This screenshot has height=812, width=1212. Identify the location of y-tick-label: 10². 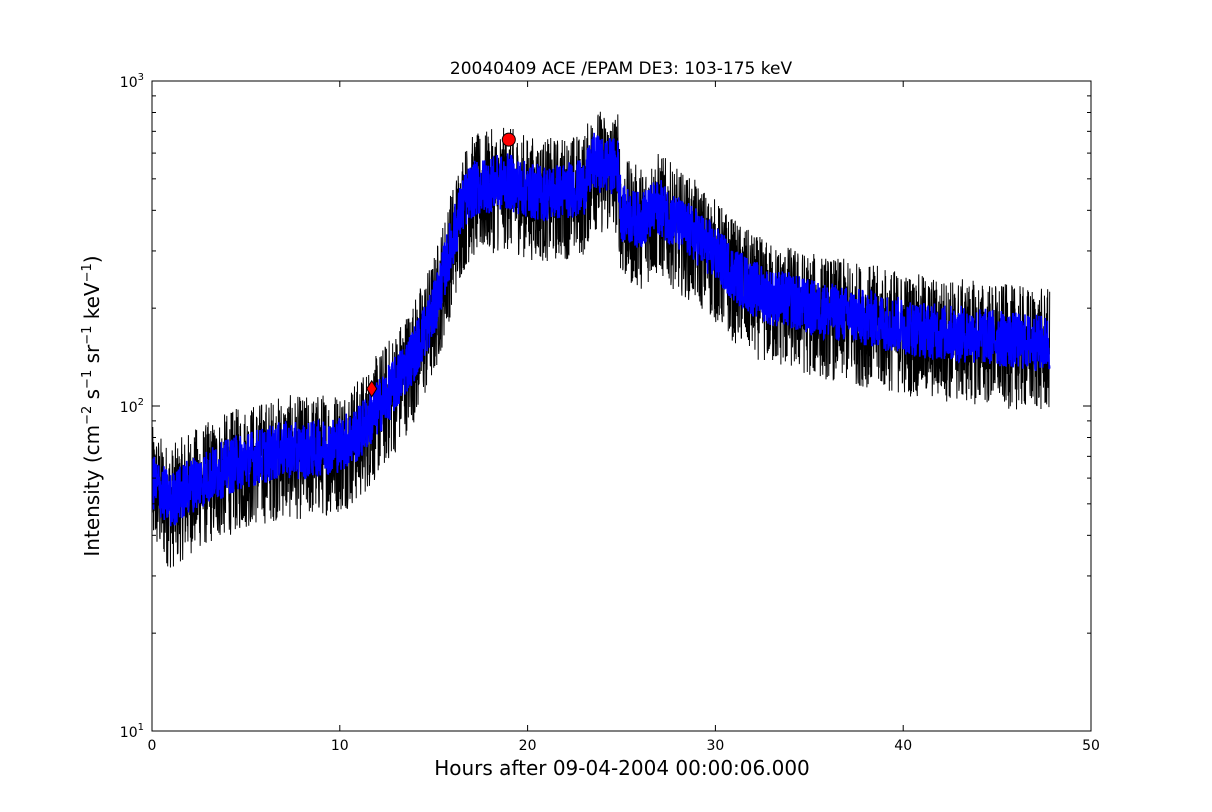
(132, 406).